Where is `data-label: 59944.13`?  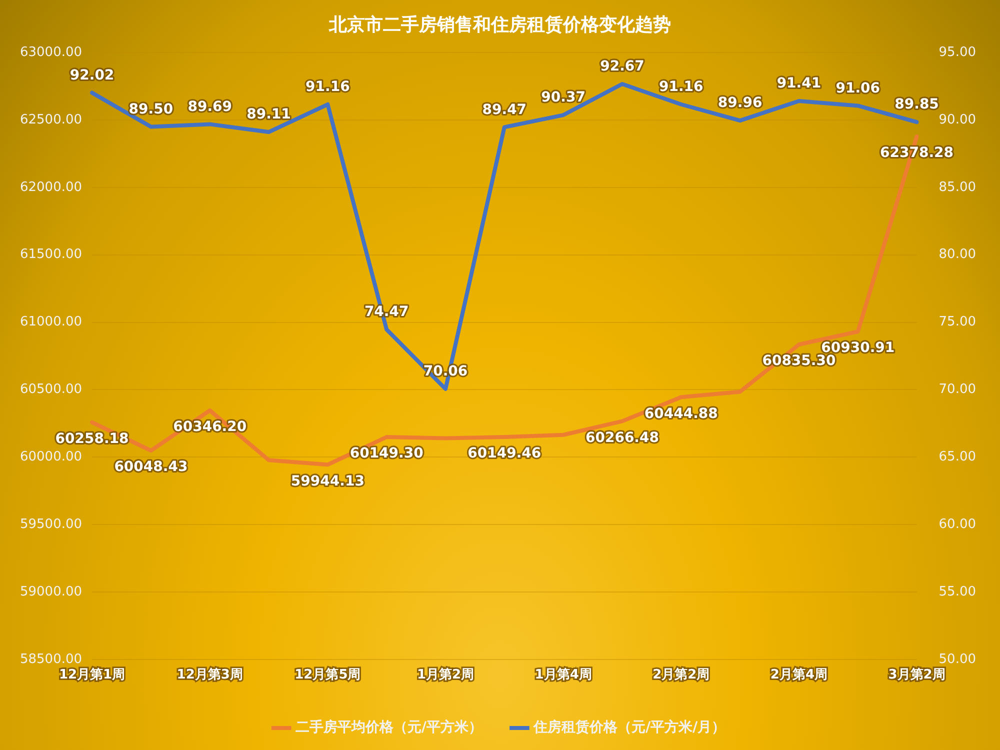 data-label: 59944.13 is located at coordinates (327, 481).